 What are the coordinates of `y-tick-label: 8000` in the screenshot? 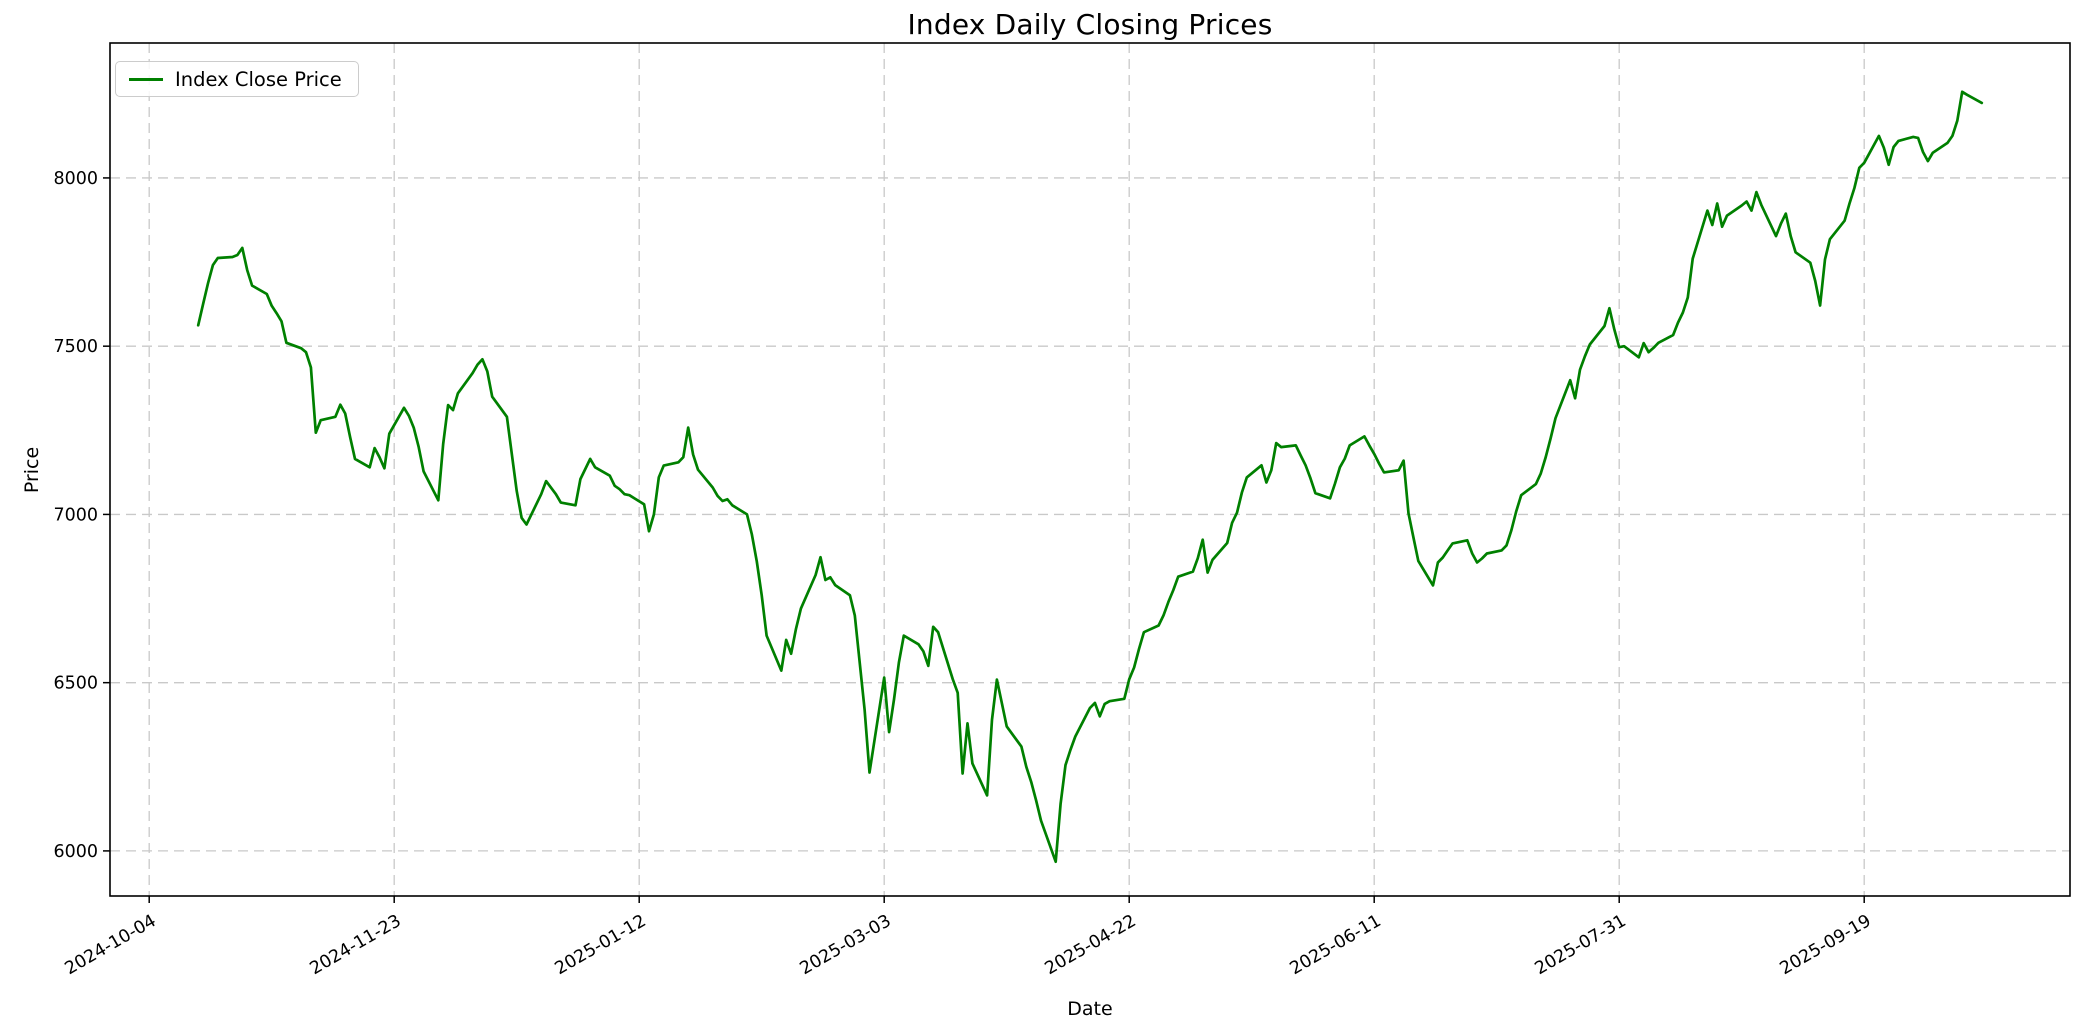 It's located at (75, 179).